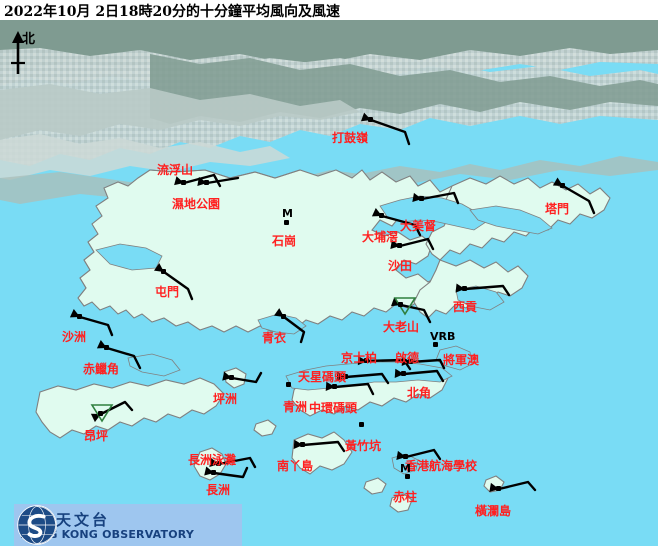 This screenshot has width=658, height=546. What do you see at coordinates (172, 12) in the screenshot?
I see `page-title: 2022年10月 2日18時20分的十分鐘平均風向及風速` at bounding box center [172, 12].